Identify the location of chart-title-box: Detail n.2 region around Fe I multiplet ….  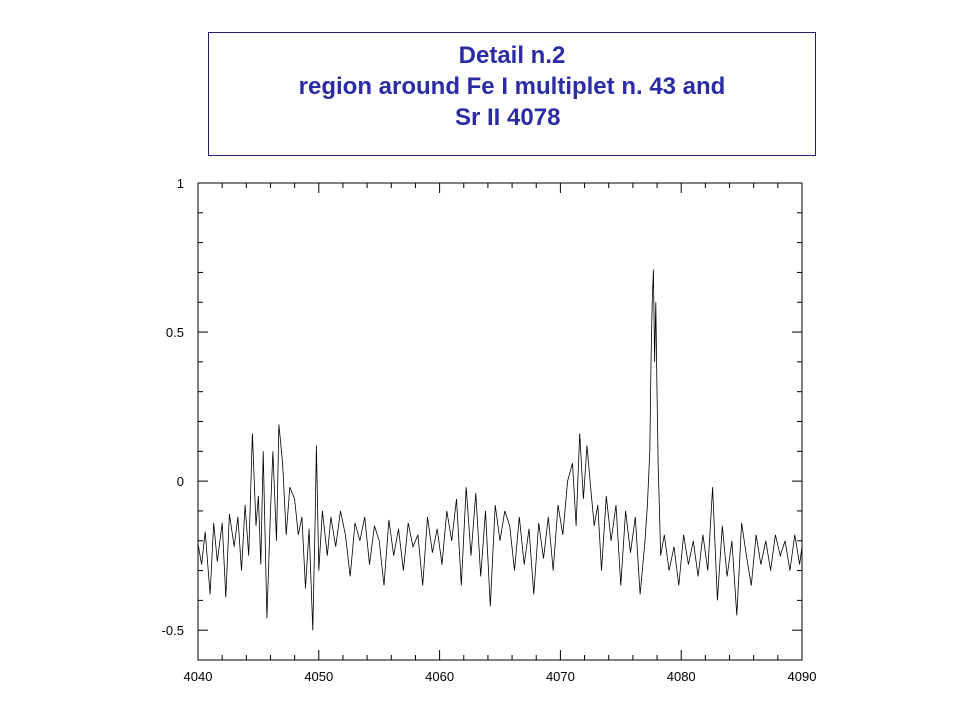
(512, 94).